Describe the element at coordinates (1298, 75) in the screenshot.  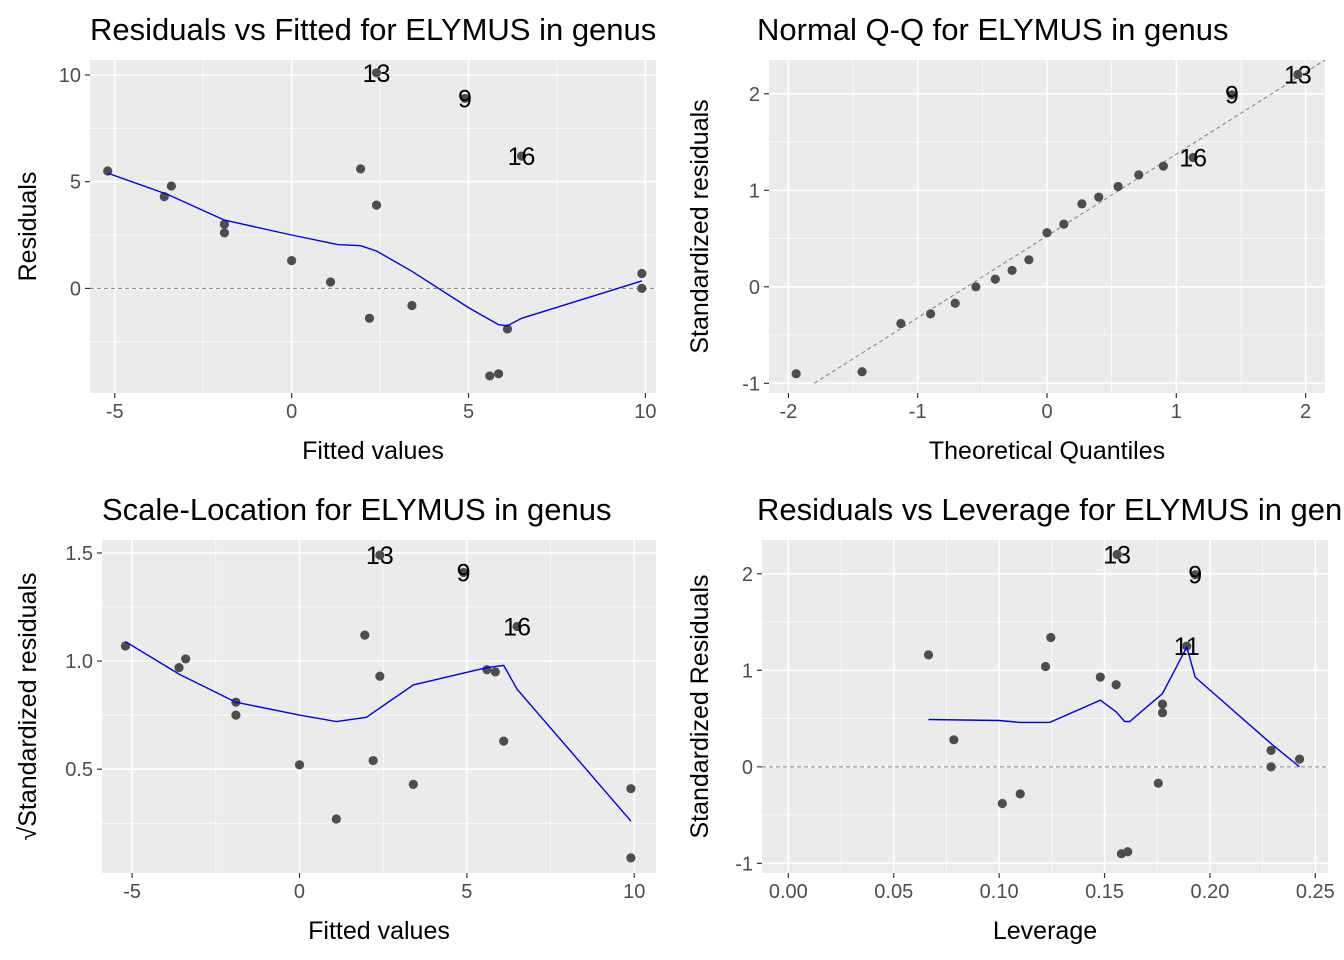
I see `normal-qq-point-label-13: 13` at that location.